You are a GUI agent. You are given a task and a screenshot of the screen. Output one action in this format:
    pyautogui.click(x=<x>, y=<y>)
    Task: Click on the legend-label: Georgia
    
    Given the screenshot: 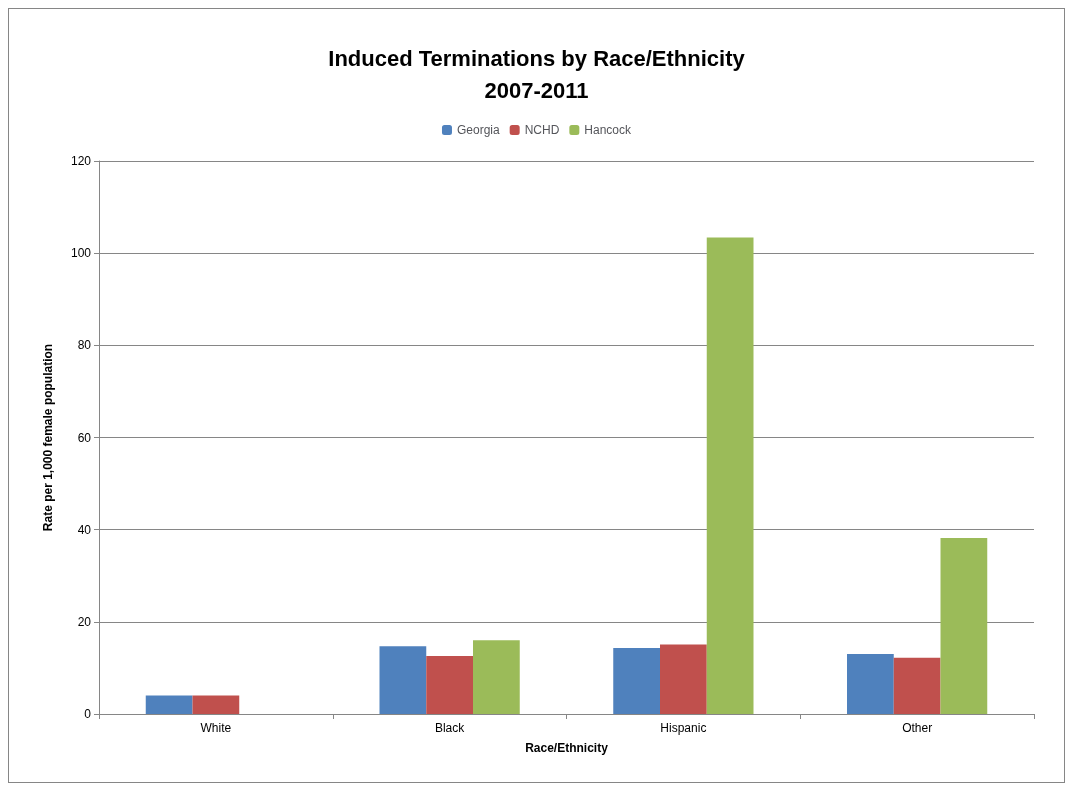 What is the action you would take?
    pyautogui.click(x=478, y=130)
    